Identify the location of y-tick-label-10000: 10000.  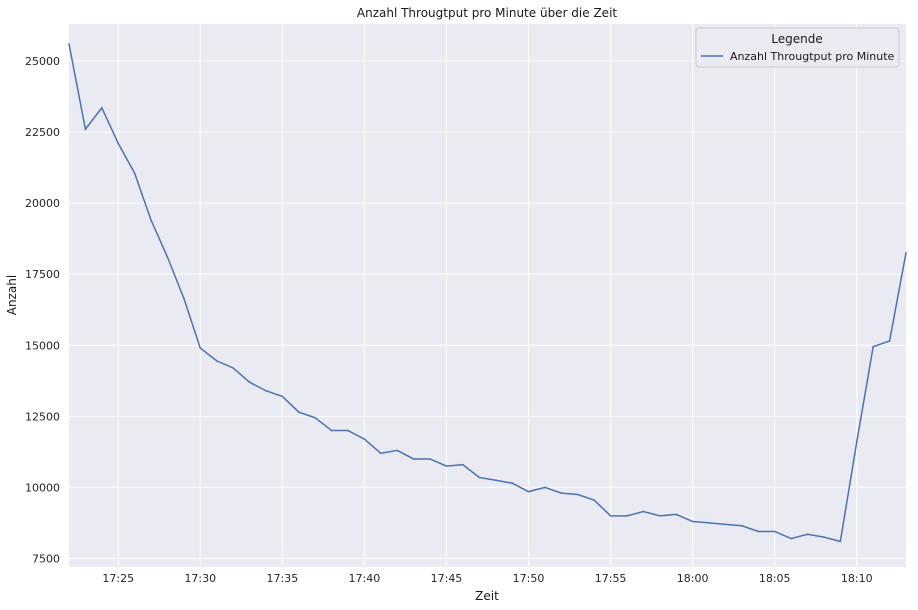
(42, 487).